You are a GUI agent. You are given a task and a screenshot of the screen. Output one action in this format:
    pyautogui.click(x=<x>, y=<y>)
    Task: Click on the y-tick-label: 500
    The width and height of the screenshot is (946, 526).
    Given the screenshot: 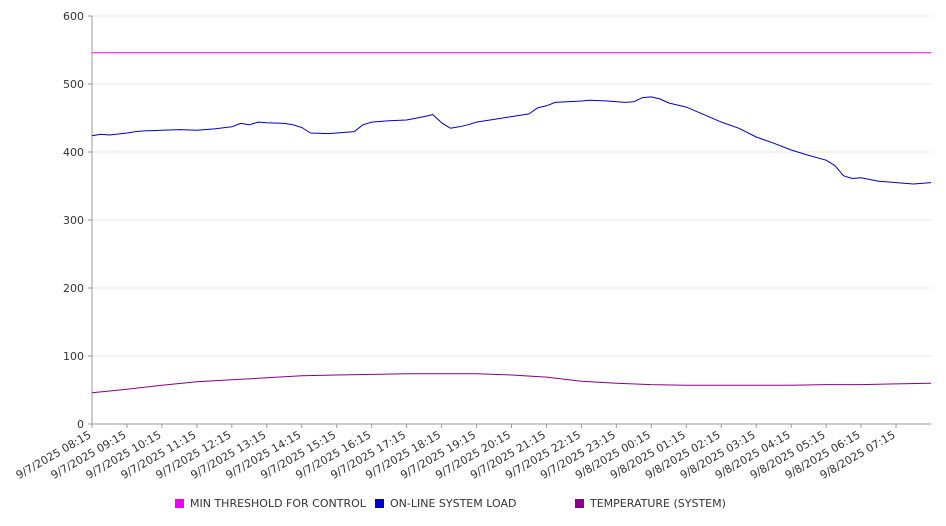 What is the action you would take?
    pyautogui.click(x=73, y=84)
    